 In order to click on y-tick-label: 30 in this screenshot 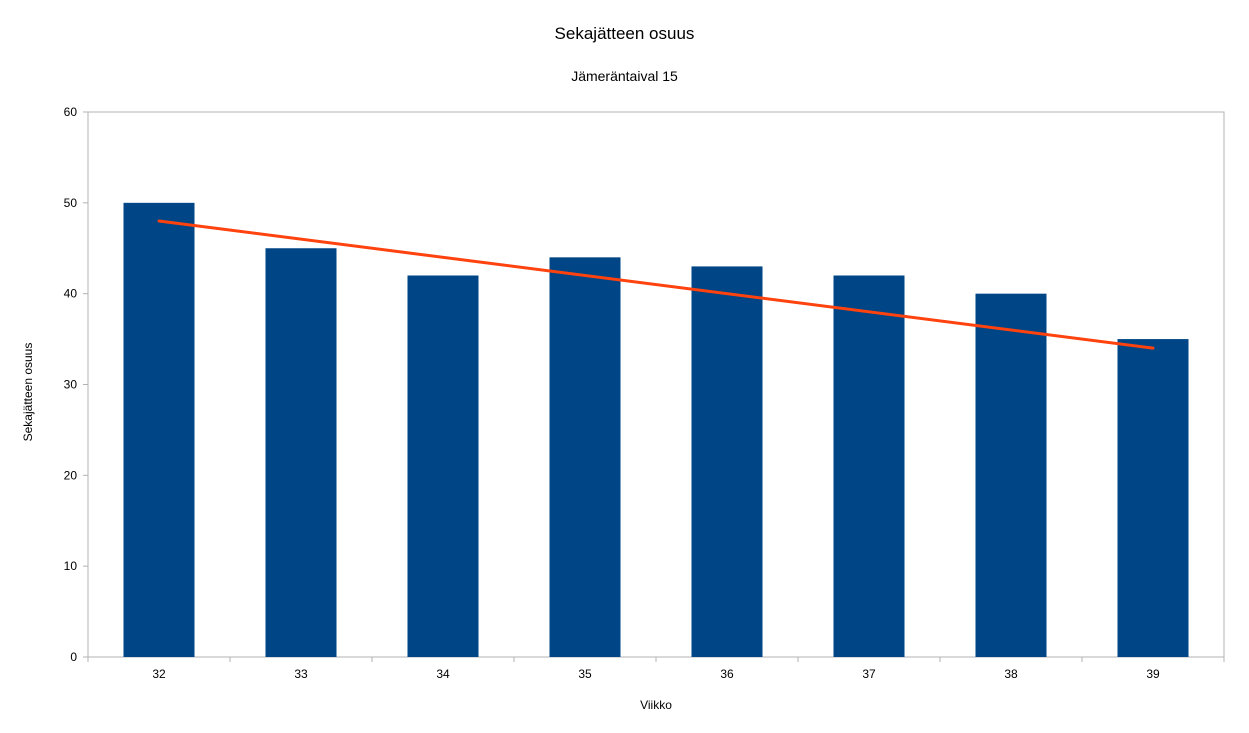, I will do `click(71, 385)`.